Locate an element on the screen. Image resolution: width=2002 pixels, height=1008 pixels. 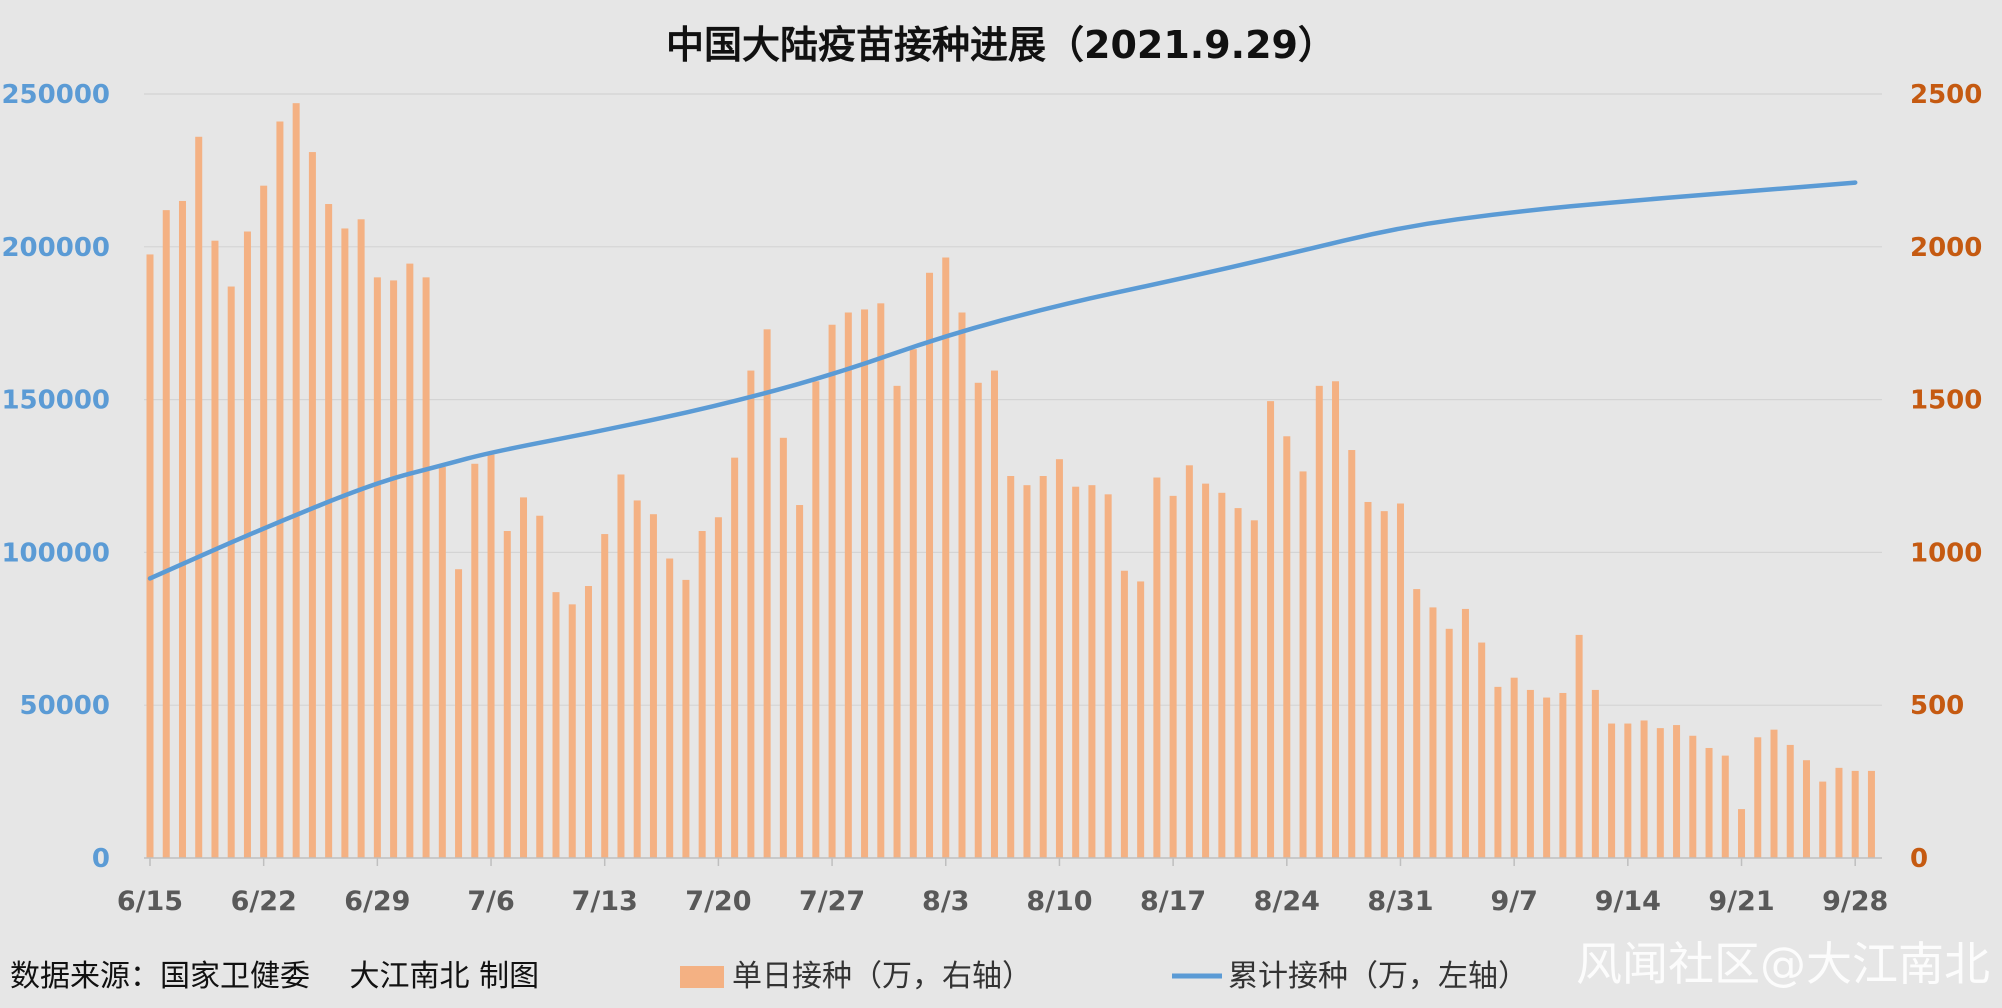
chart-title: 中国大陆疫苗接种进展（2021.9.29） is located at coordinates (1001, 45).